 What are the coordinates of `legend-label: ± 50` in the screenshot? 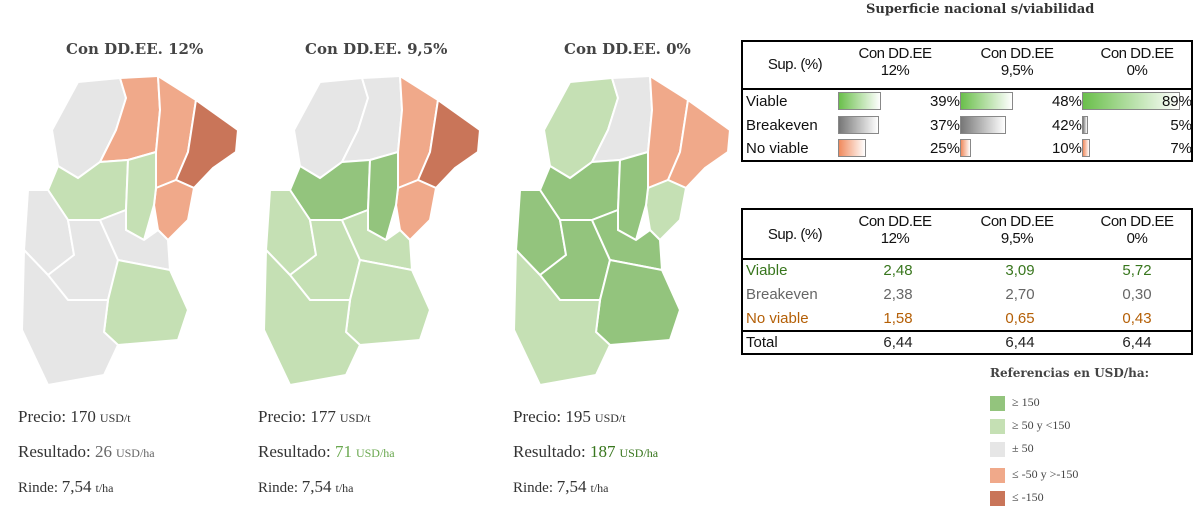 It's located at (1023, 448).